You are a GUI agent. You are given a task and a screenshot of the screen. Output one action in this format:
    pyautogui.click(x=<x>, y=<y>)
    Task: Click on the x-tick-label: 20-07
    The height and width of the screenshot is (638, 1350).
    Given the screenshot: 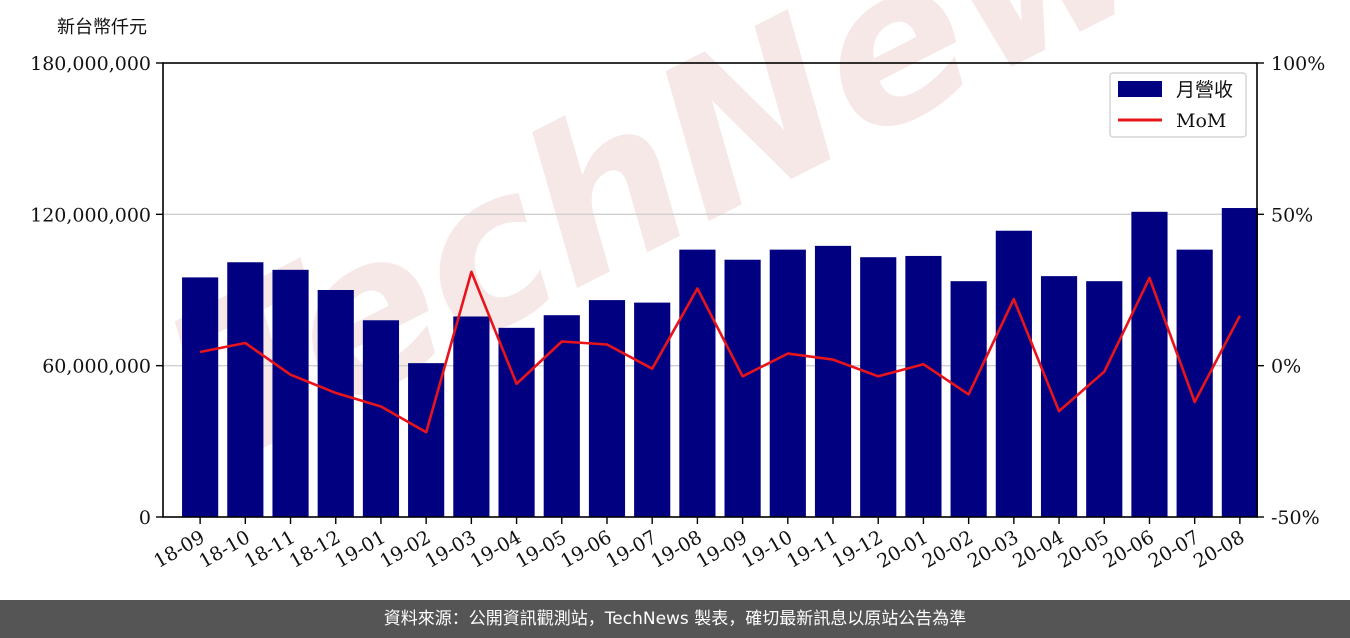 What is the action you would take?
    pyautogui.click(x=1174, y=549)
    